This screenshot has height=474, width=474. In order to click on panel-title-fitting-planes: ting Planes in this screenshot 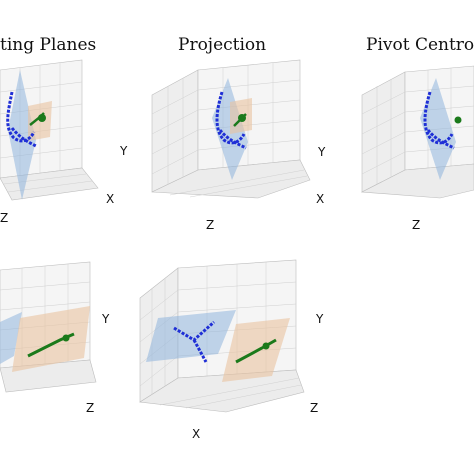, I will do `click(48, 45)`.